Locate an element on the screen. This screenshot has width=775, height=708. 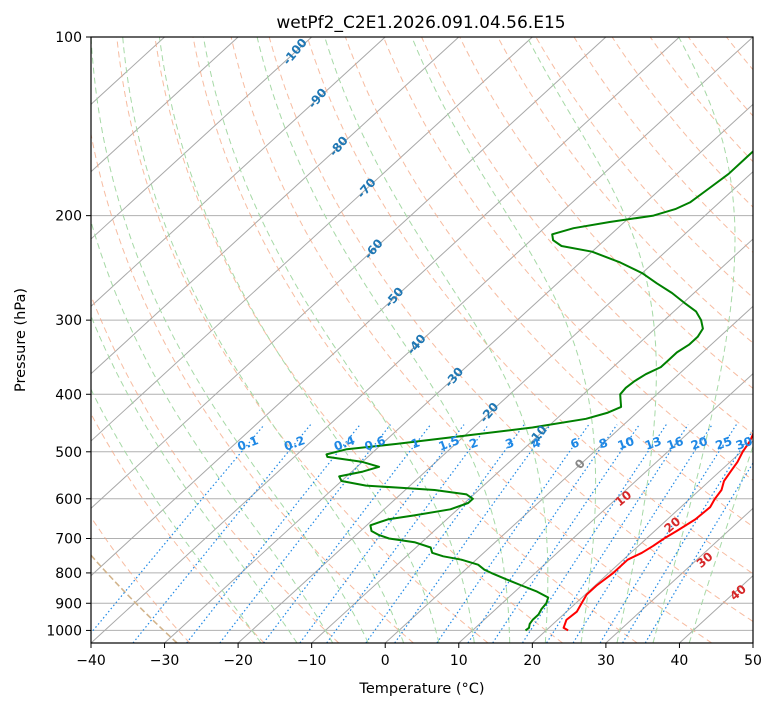
y-tick-label: 600 is located at coordinates (68, 500).